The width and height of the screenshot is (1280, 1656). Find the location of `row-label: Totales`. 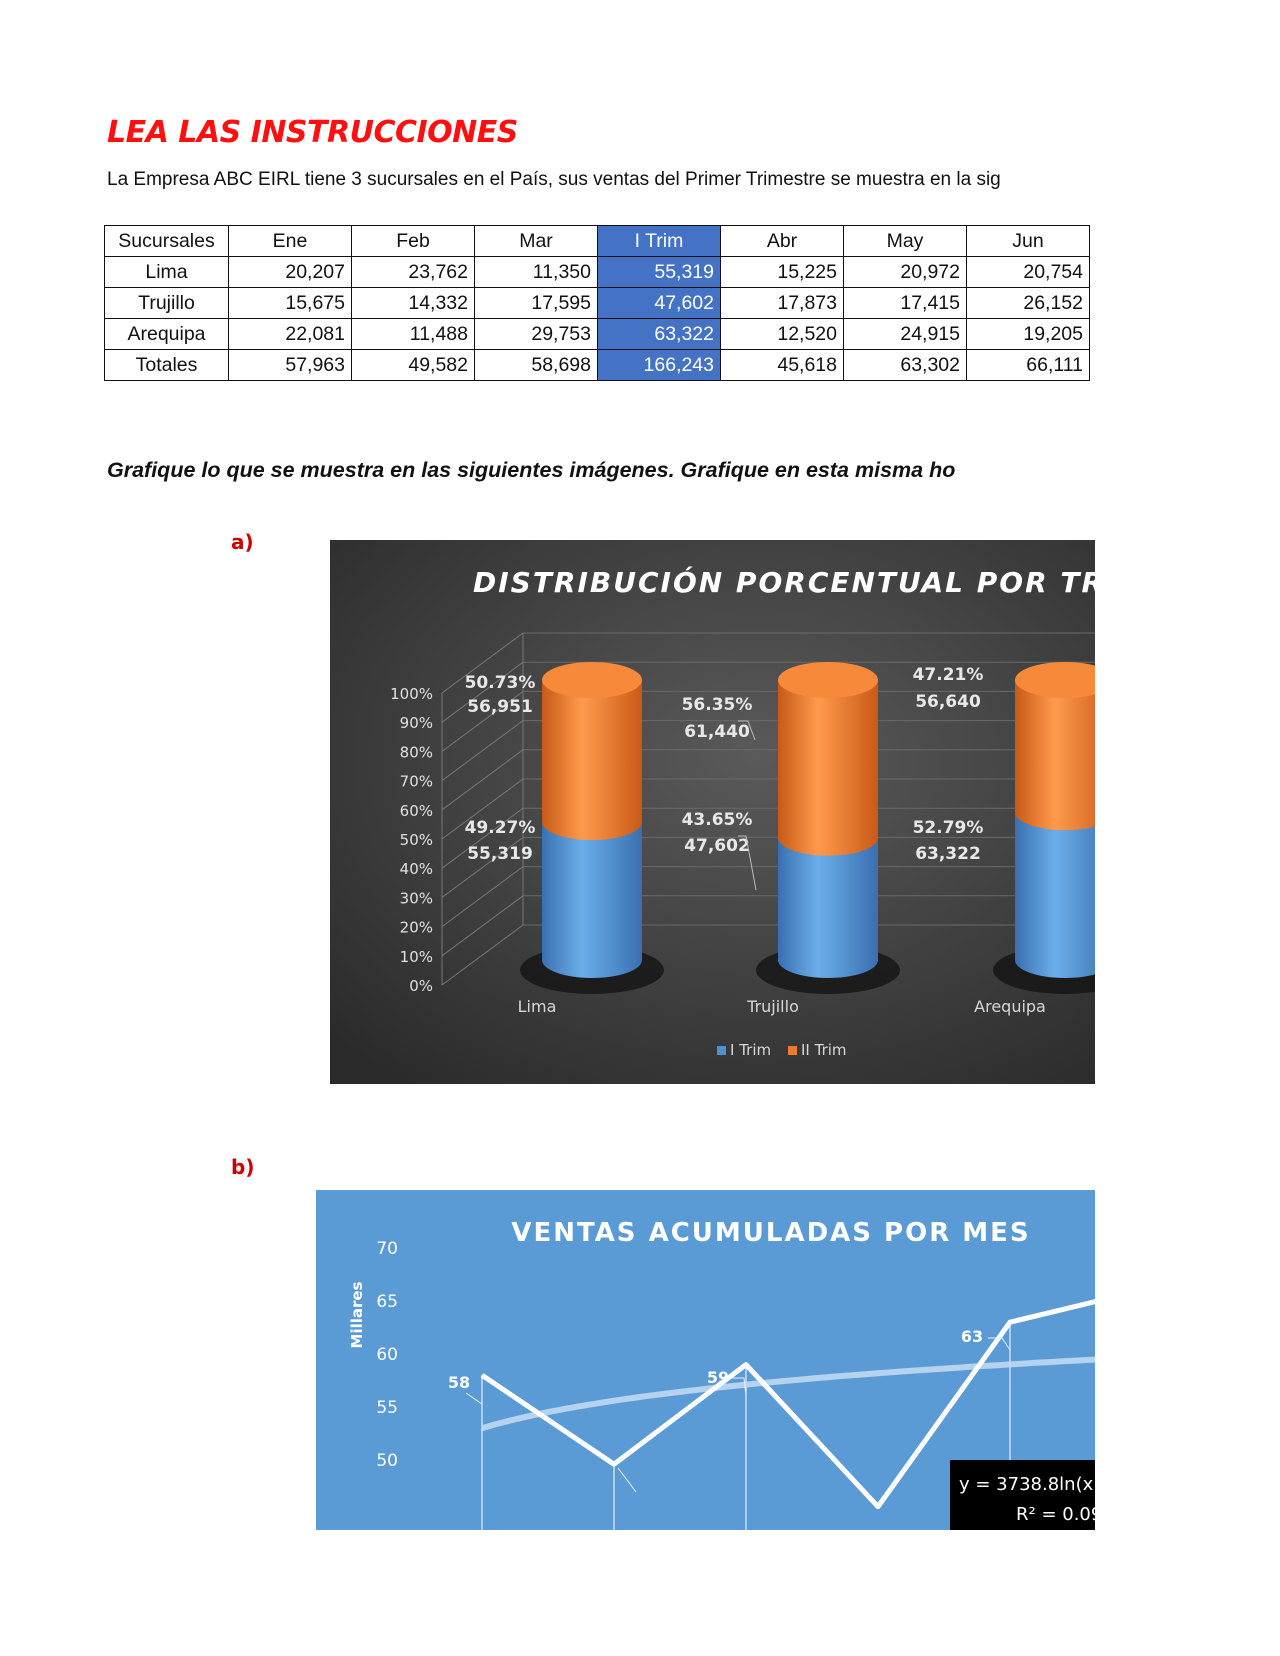

row-label: Totales is located at coordinates (166, 365).